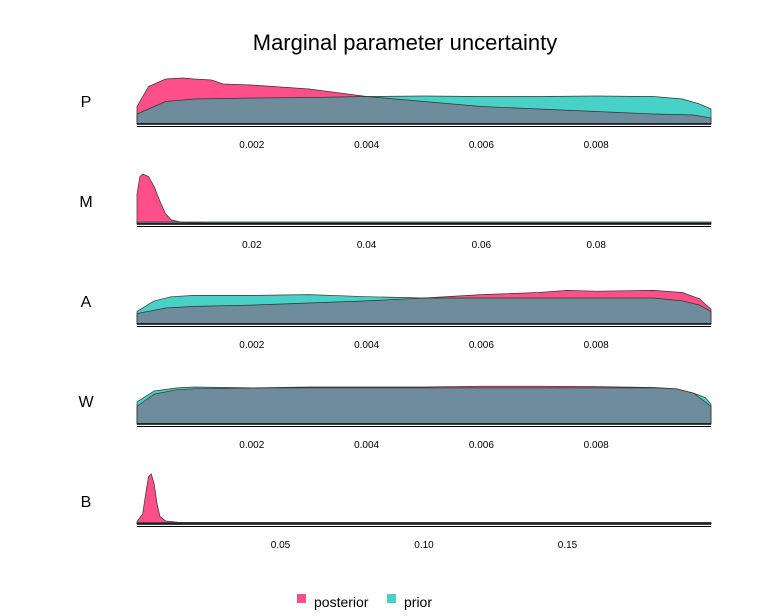 The height and width of the screenshot is (616, 760). Describe the element at coordinates (86, 502) in the screenshot. I see `panel-label-b: B` at that location.